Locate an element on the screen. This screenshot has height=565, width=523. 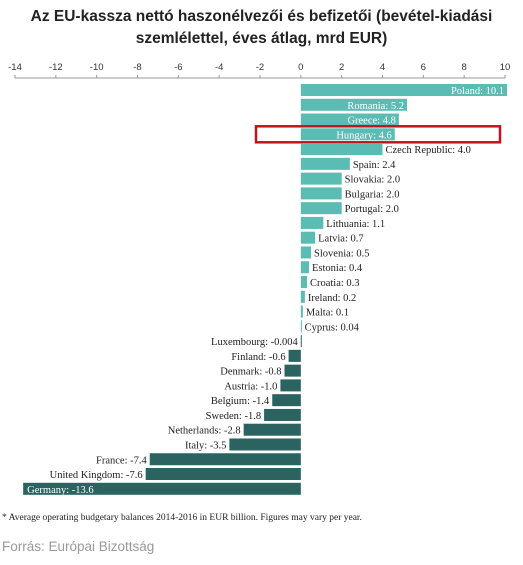
bar-malta is located at coordinates (301, 311).